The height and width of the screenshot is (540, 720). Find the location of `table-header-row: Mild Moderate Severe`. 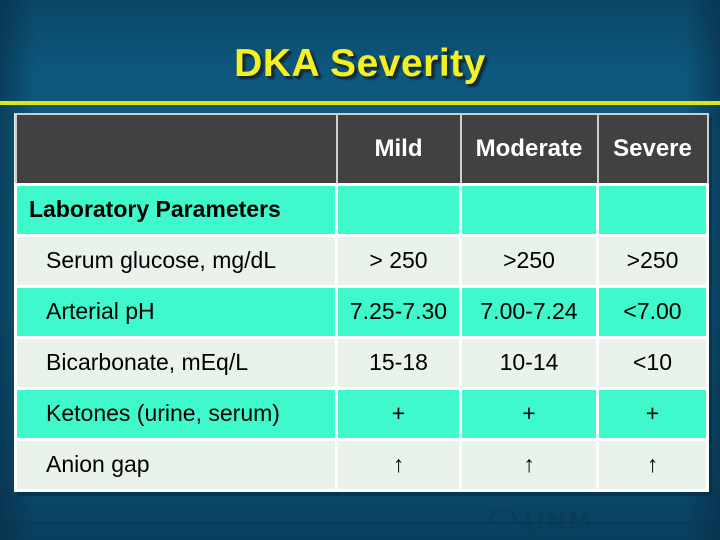

table-header-row: Mild Moderate Severe is located at coordinates (361, 149).